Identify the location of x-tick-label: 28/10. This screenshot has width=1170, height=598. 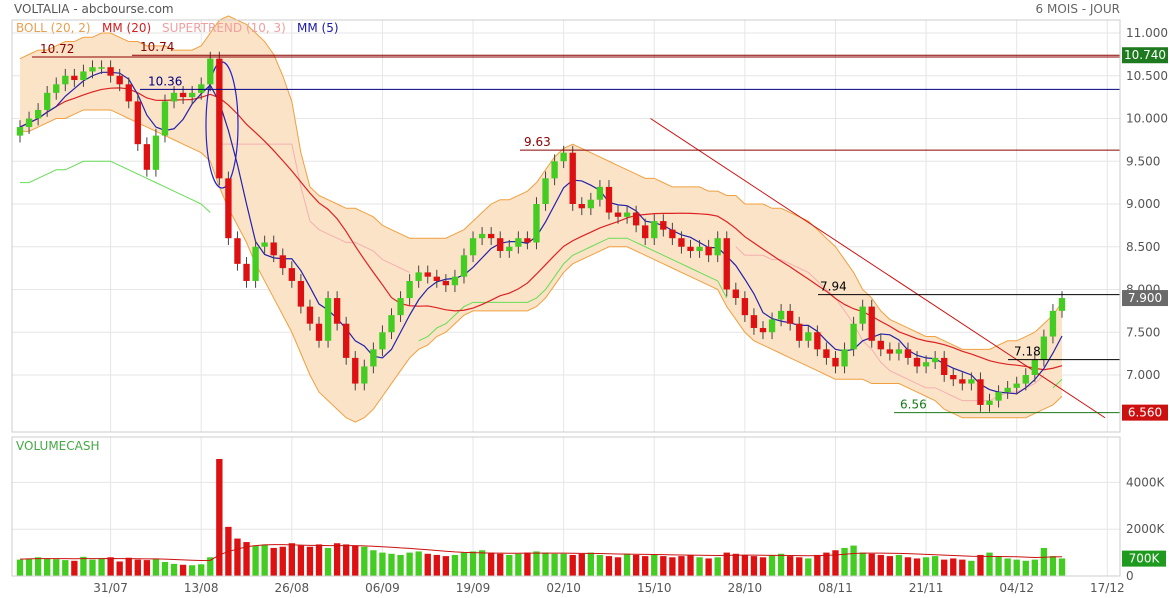
(745, 588).